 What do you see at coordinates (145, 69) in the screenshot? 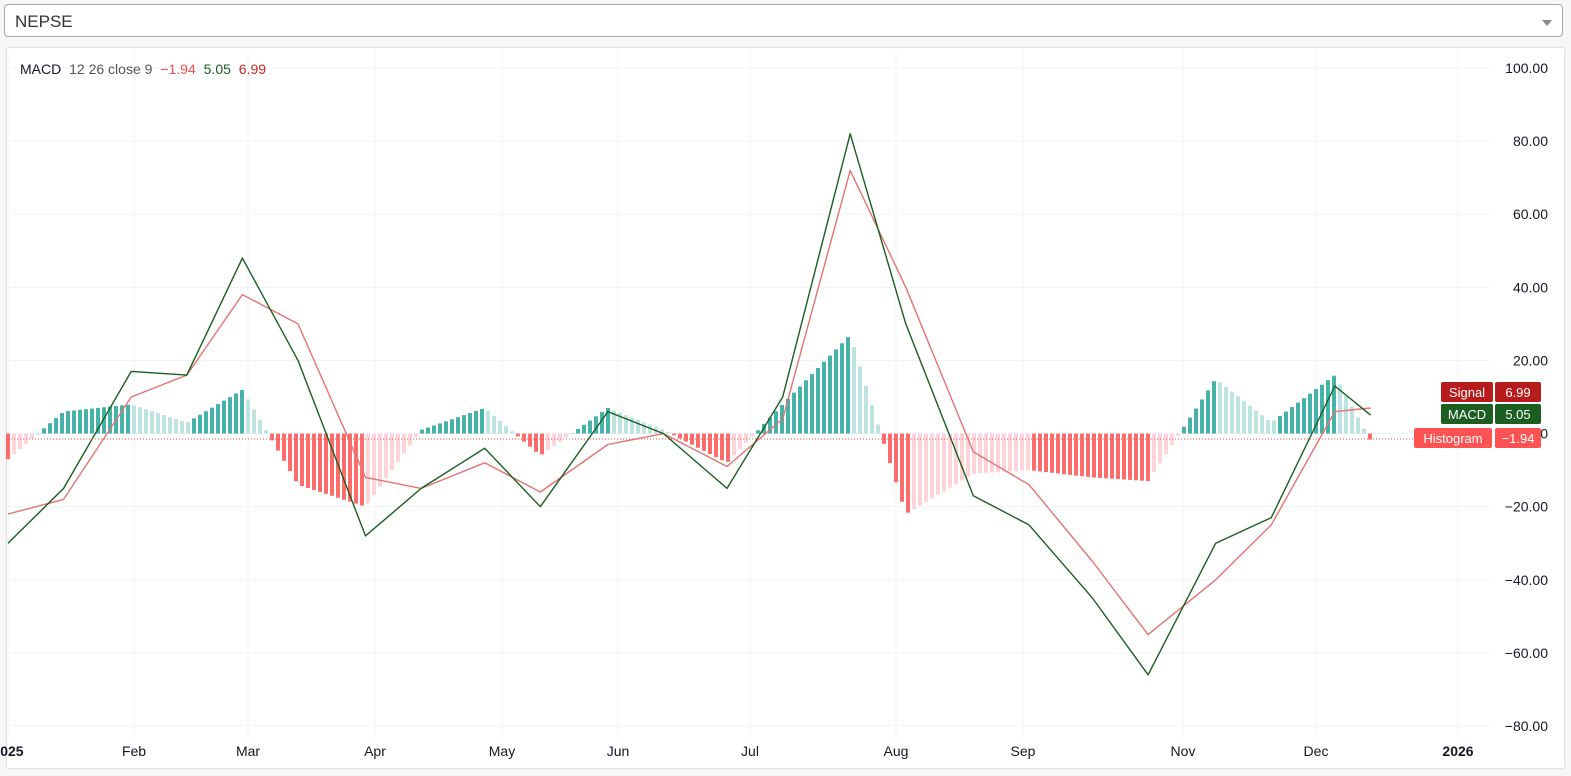
I see `chart-legend: MACD 12 26 close 9 −1.94 5.05 6.99` at bounding box center [145, 69].